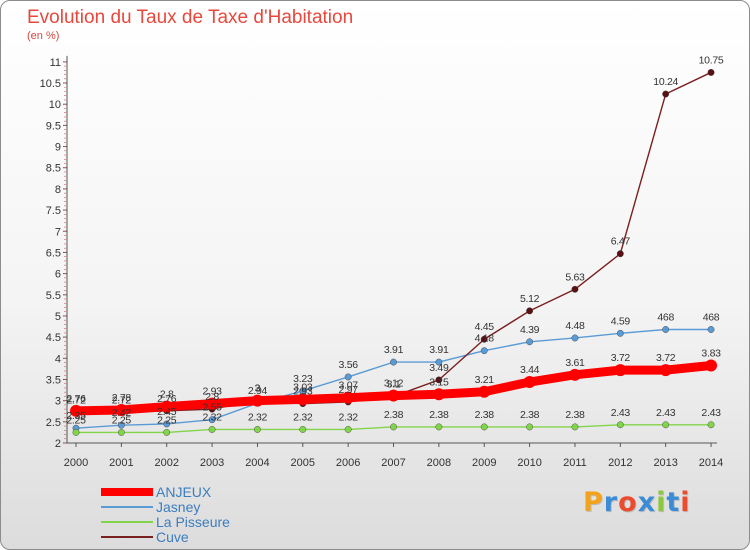  What do you see at coordinates (127, 522) in the screenshot?
I see `legend-swatch-la-pisseure` at bounding box center [127, 522].